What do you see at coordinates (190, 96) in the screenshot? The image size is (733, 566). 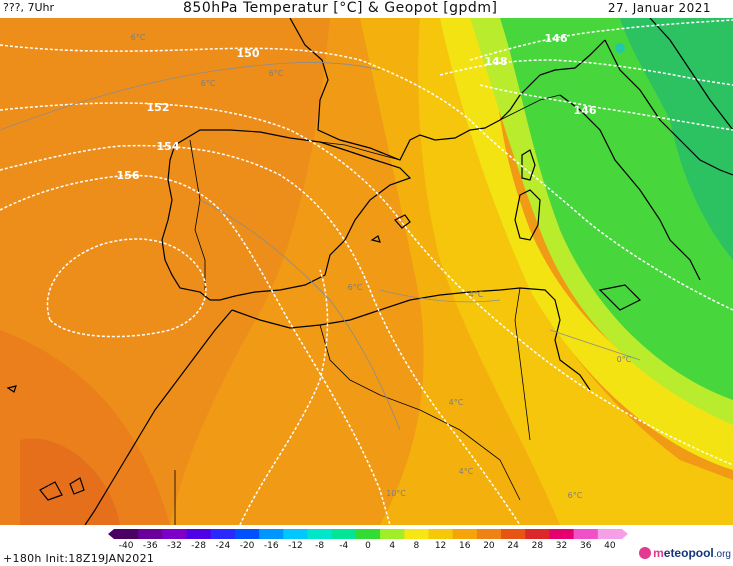 I see `isotherm-6-west` at bounding box center [190, 96].